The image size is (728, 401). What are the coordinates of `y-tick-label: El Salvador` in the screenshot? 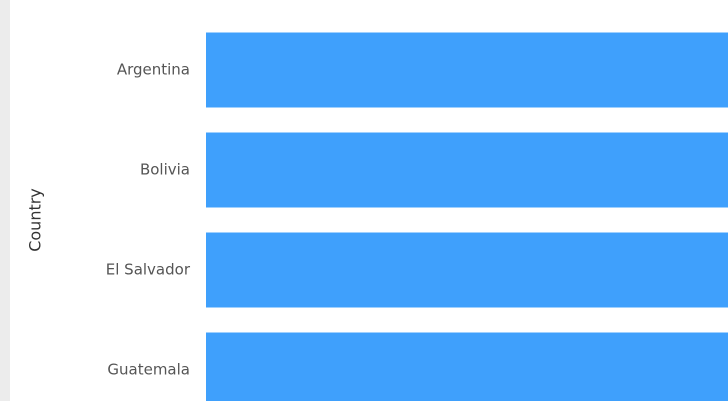 It's located at (148, 270).